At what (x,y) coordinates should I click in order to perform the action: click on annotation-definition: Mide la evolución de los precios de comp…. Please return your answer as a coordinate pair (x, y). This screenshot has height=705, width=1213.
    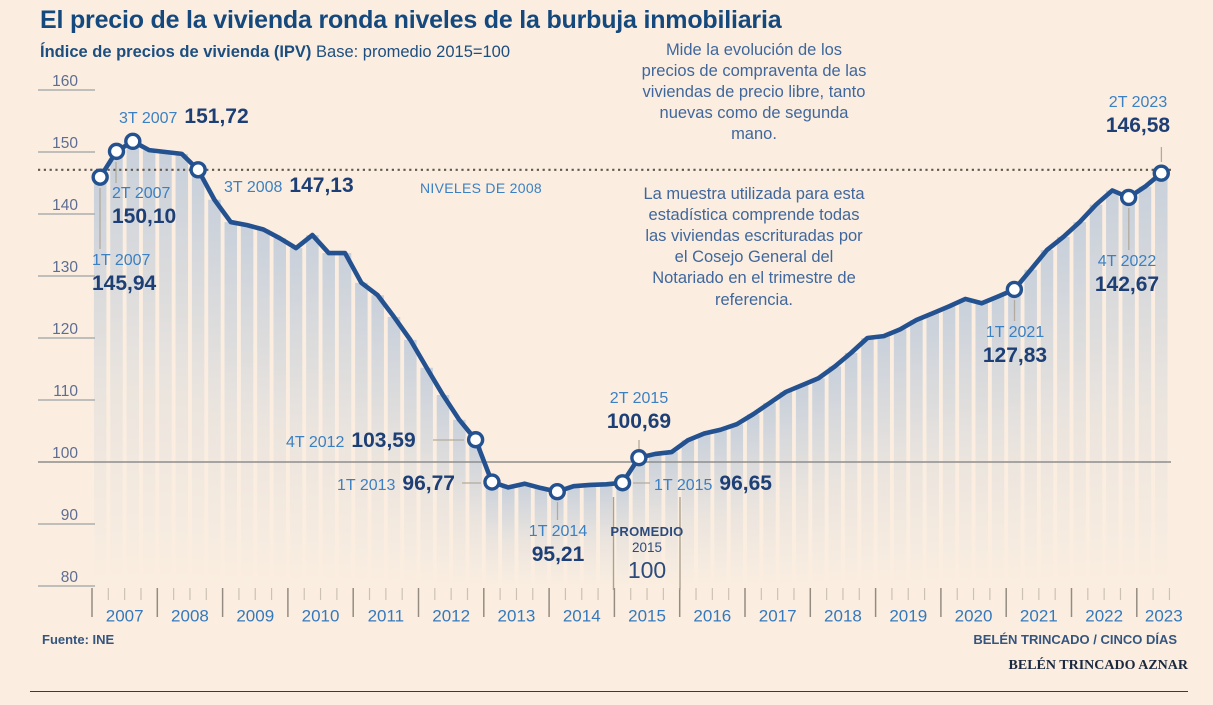
    Looking at the image, I should click on (754, 92).